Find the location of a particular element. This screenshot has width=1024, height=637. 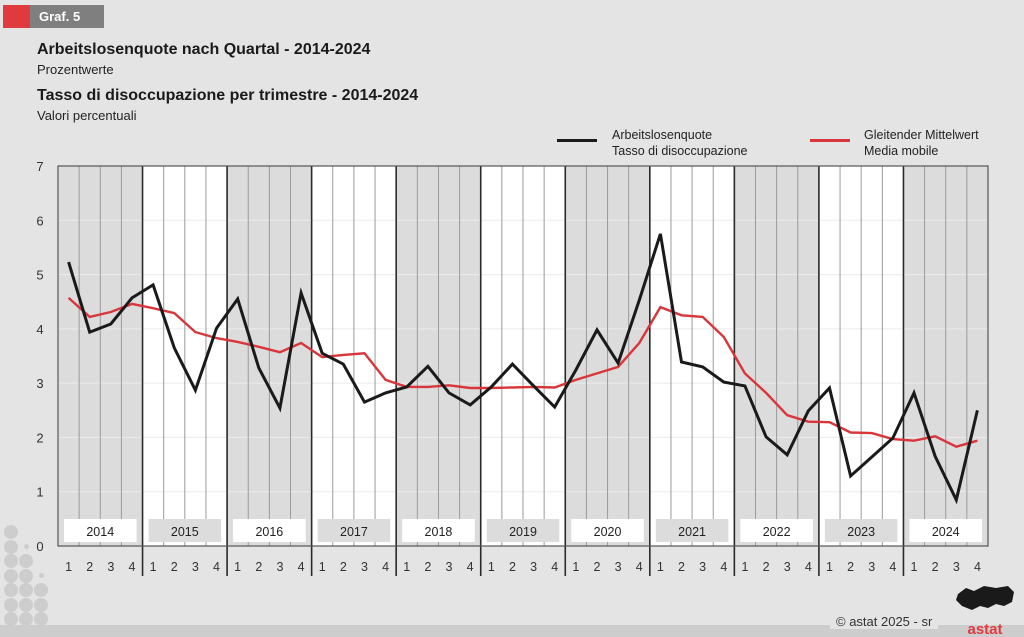

year-label: 2020 is located at coordinates (608, 532).